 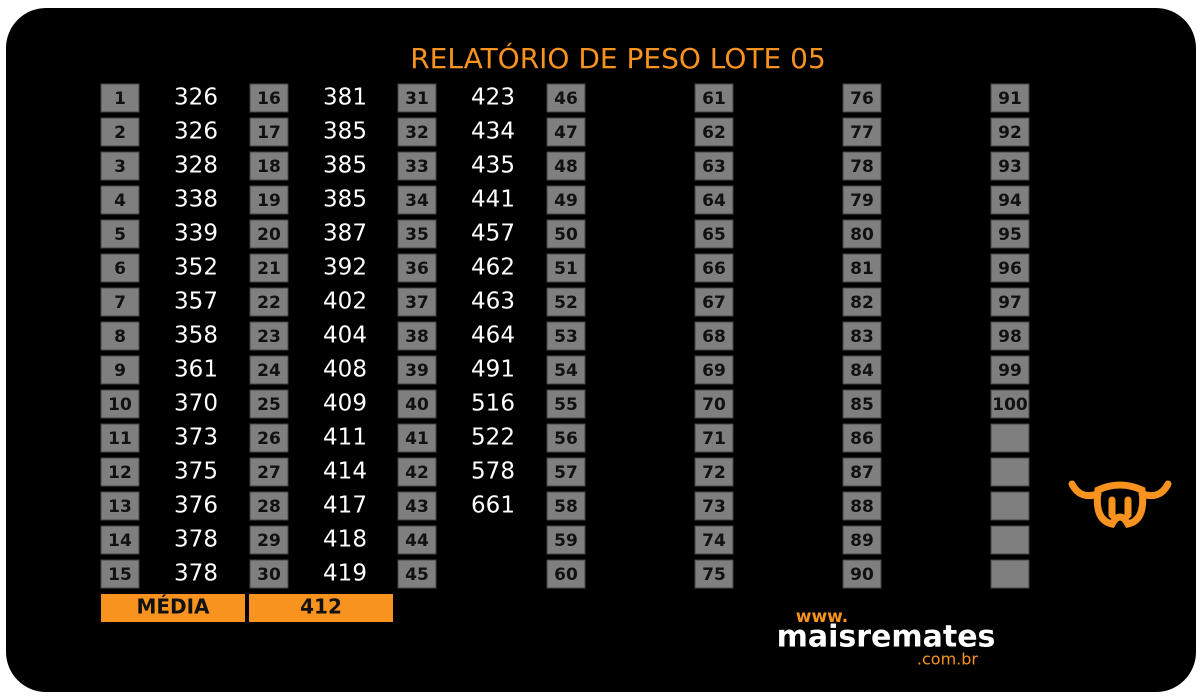 What do you see at coordinates (269, 473) in the screenshot?
I see `entry-number: 27` at bounding box center [269, 473].